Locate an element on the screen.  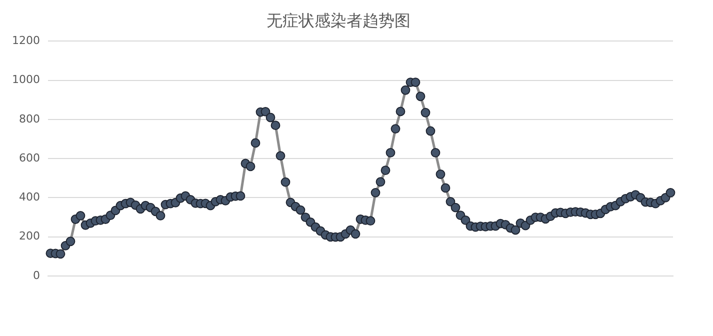
y-tick-label: 1200 is located at coordinates (26, 41).